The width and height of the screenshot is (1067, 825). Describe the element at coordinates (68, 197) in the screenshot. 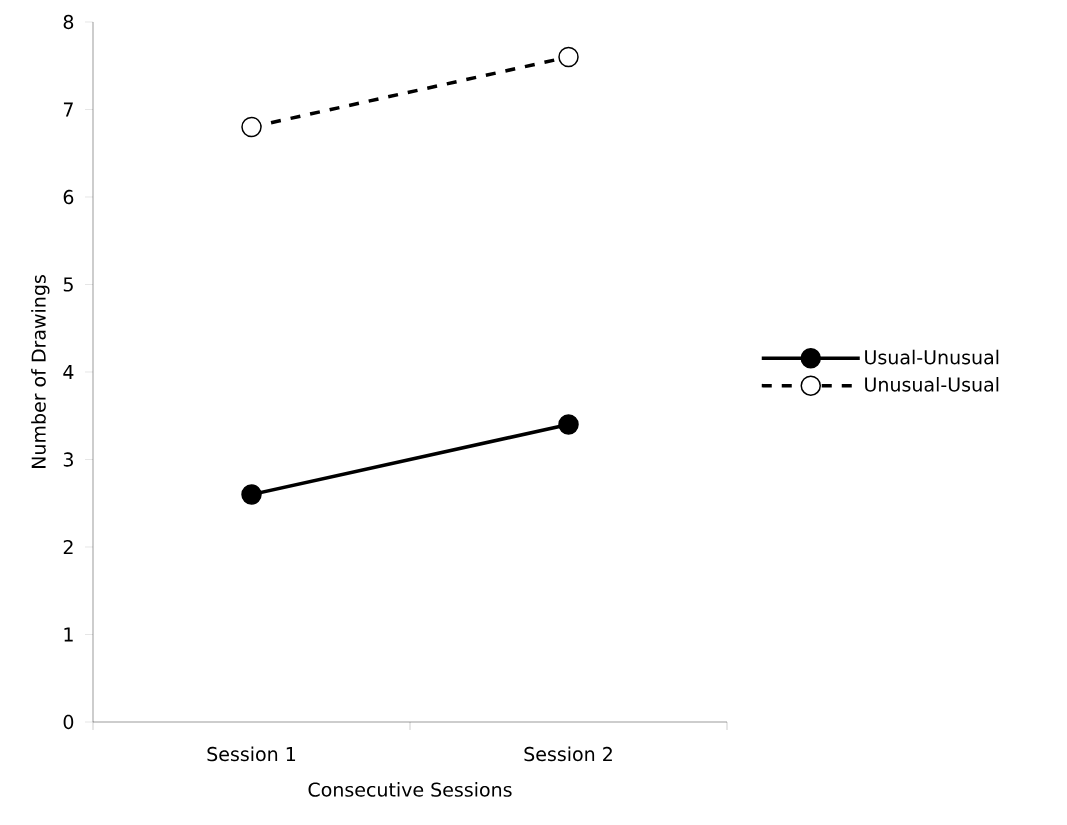

I see `y-tick-label: 6` at that location.